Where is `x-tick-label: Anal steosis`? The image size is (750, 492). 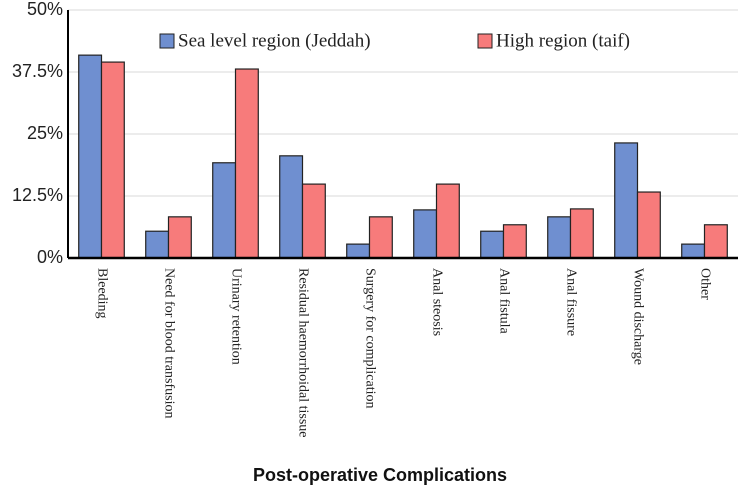 x-tick-label: Anal steosis is located at coordinates (436, 302).